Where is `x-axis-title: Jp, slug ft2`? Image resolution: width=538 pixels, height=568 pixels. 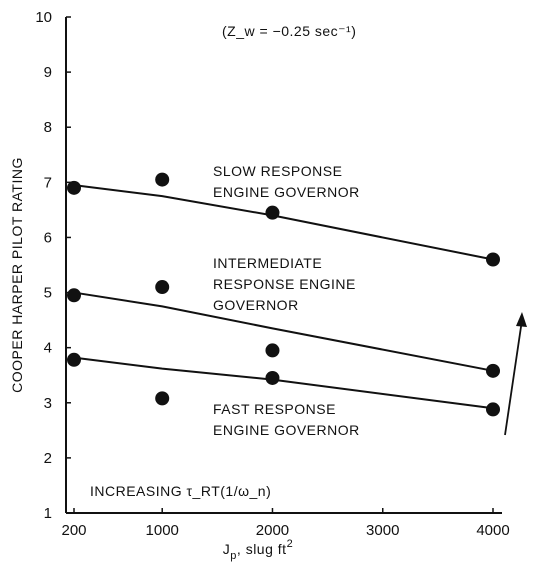 x-axis-title: Jp, slug ft2 is located at coordinates (258, 550).